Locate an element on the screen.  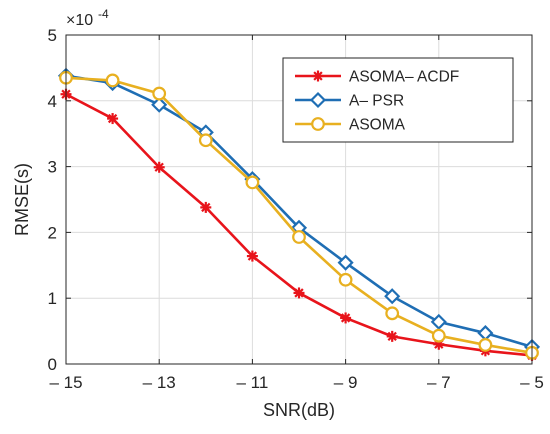
legend-item: A– PSR is located at coordinates (349, 100).